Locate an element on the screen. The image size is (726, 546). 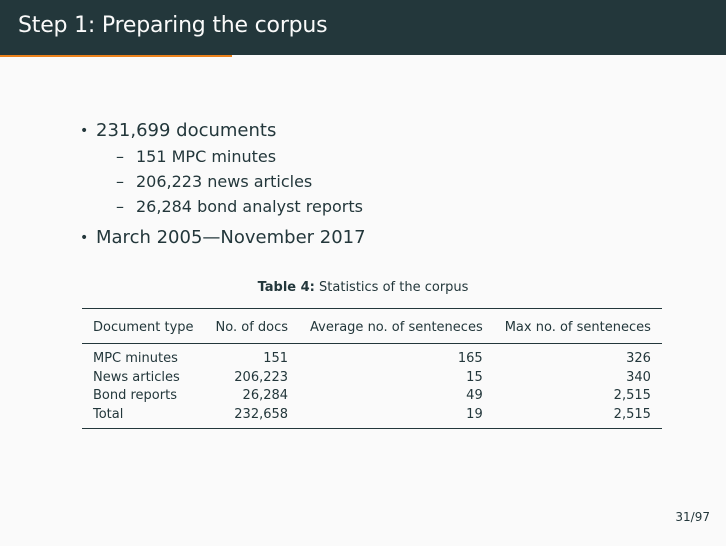
slide-title: Step 1: Preparing the corpus is located at coordinates (173, 25).